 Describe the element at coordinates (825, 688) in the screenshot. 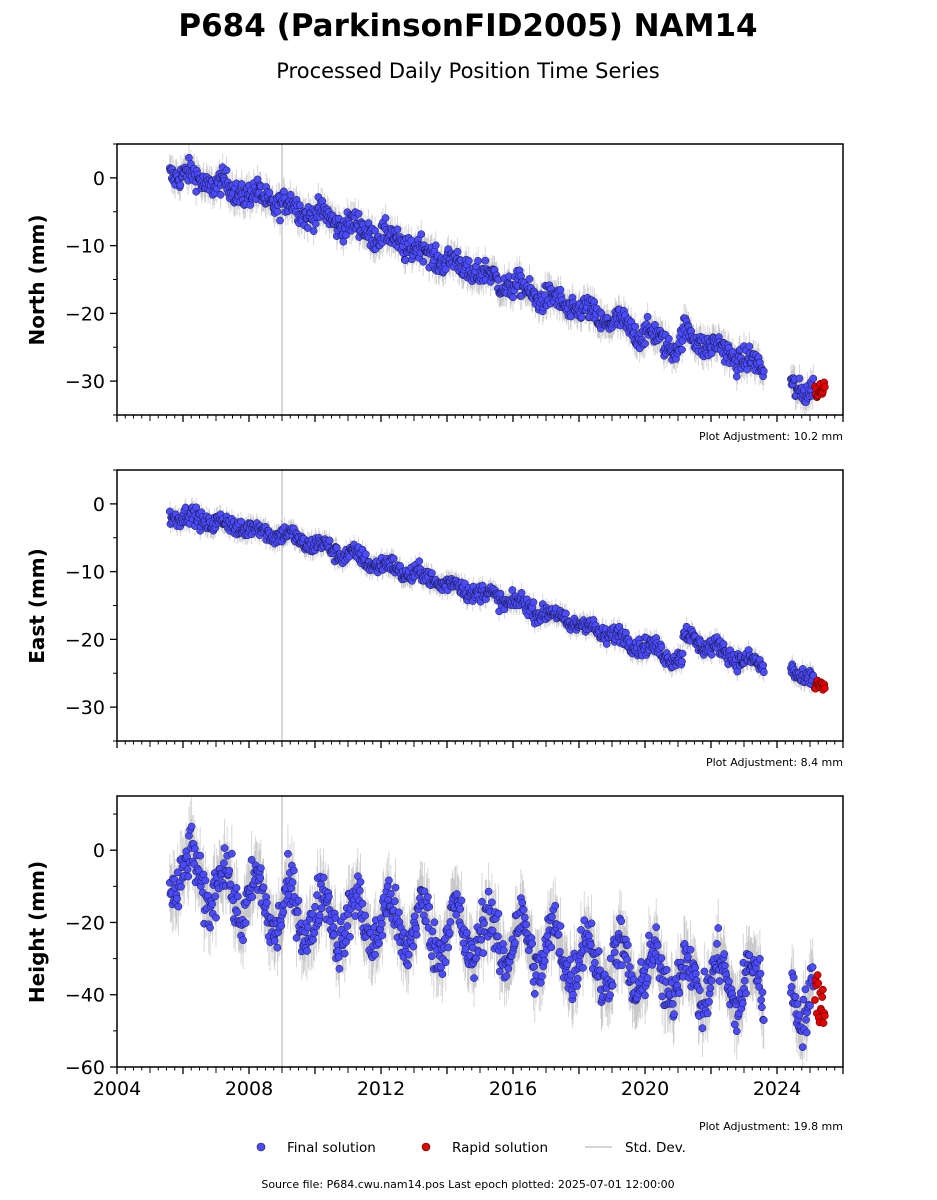

I see `east-rapid-point` at that location.